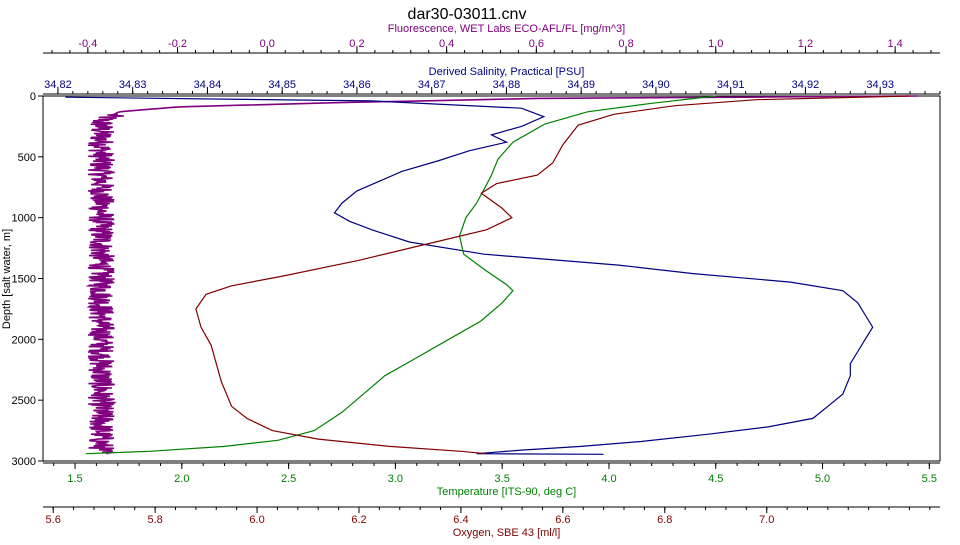 This screenshot has height=545, width=960. What do you see at coordinates (446, 44) in the screenshot?
I see `x-tick-label-fluorescence: 0.4` at bounding box center [446, 44].